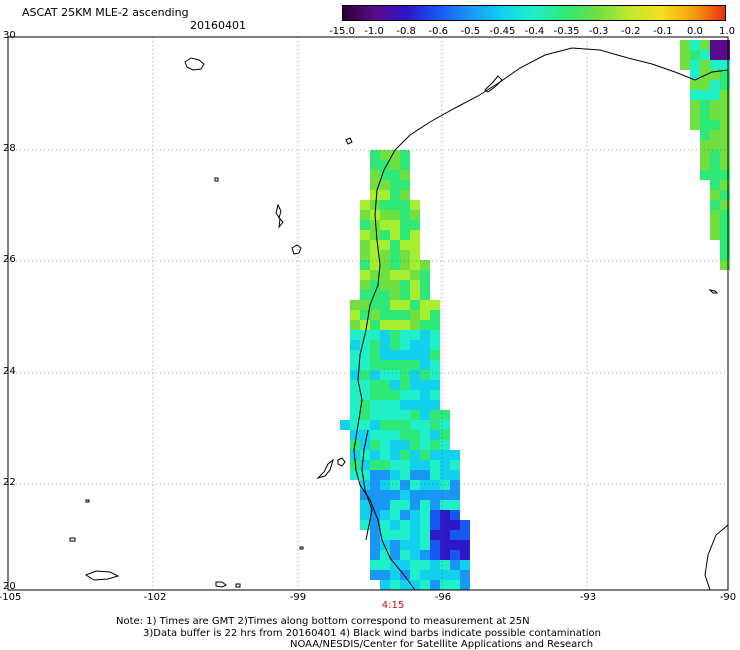 The image size is (740, 650). I want to click on colorbar, so click(534, 13).